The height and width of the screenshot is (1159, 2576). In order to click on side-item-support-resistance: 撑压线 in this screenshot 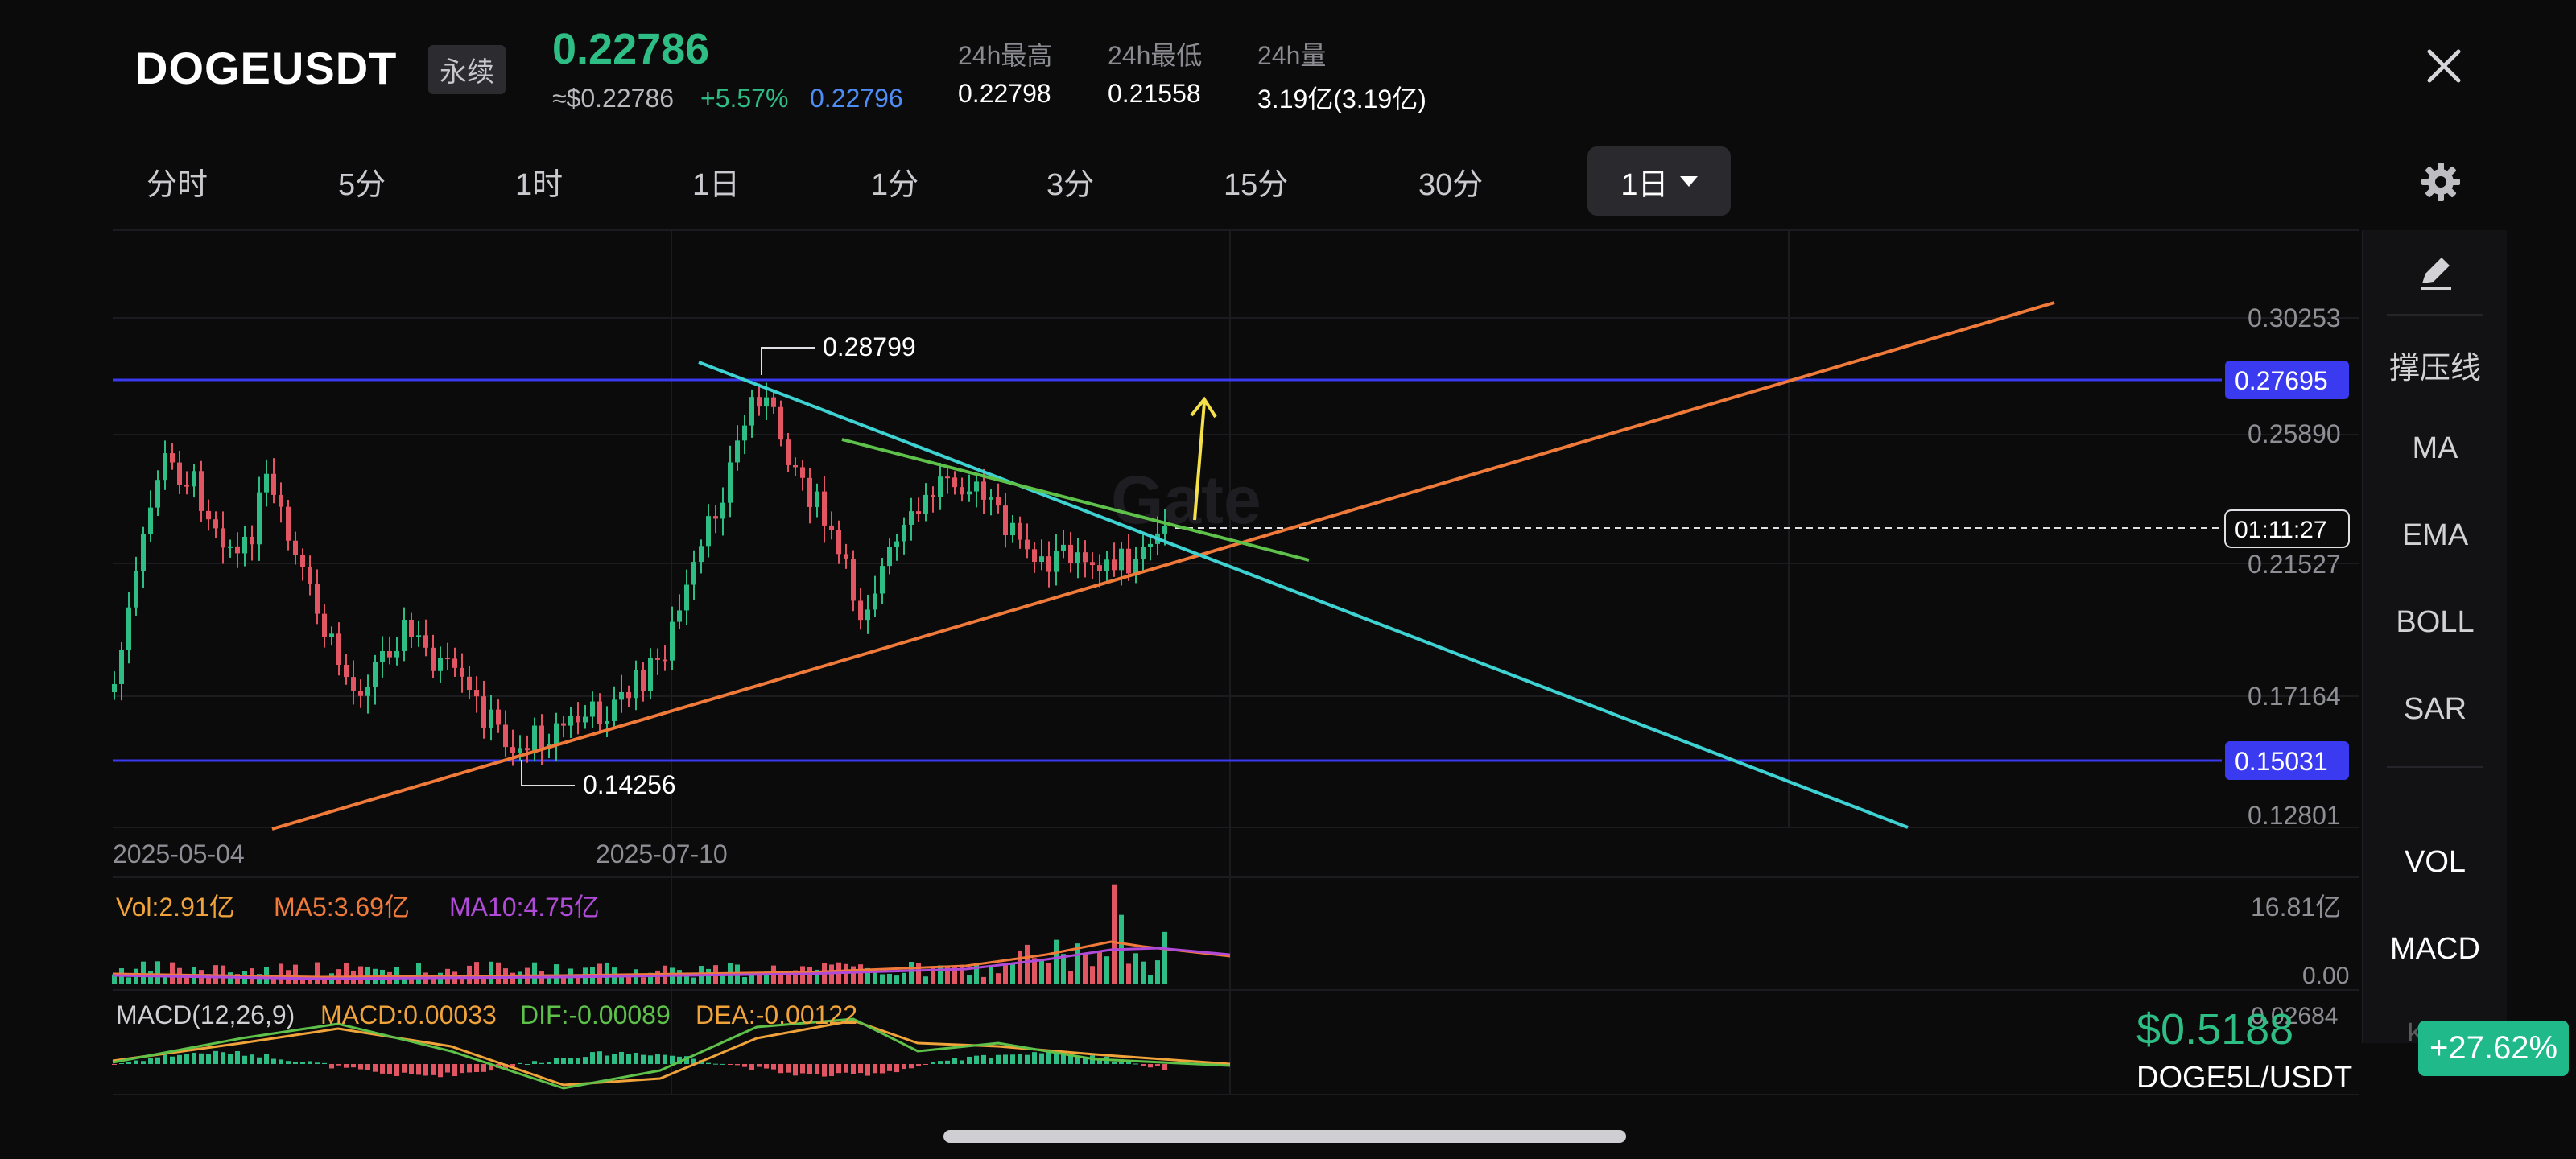, I will do `click(2434, 369)`.